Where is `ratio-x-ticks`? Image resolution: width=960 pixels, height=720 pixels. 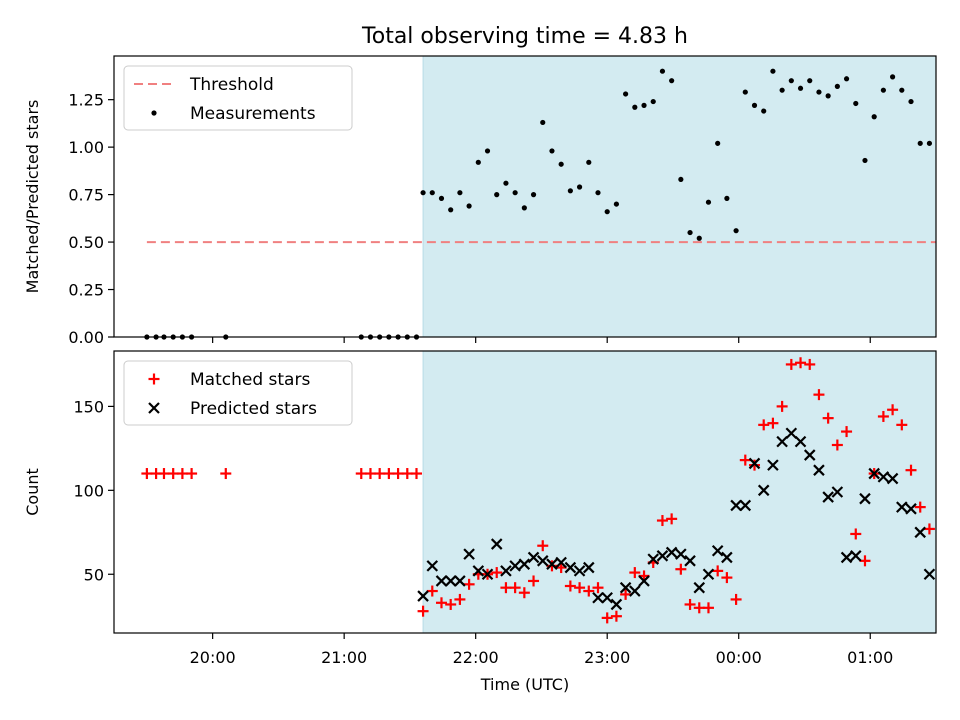
ratio-x-ticks is located at coordinates (541, 340).